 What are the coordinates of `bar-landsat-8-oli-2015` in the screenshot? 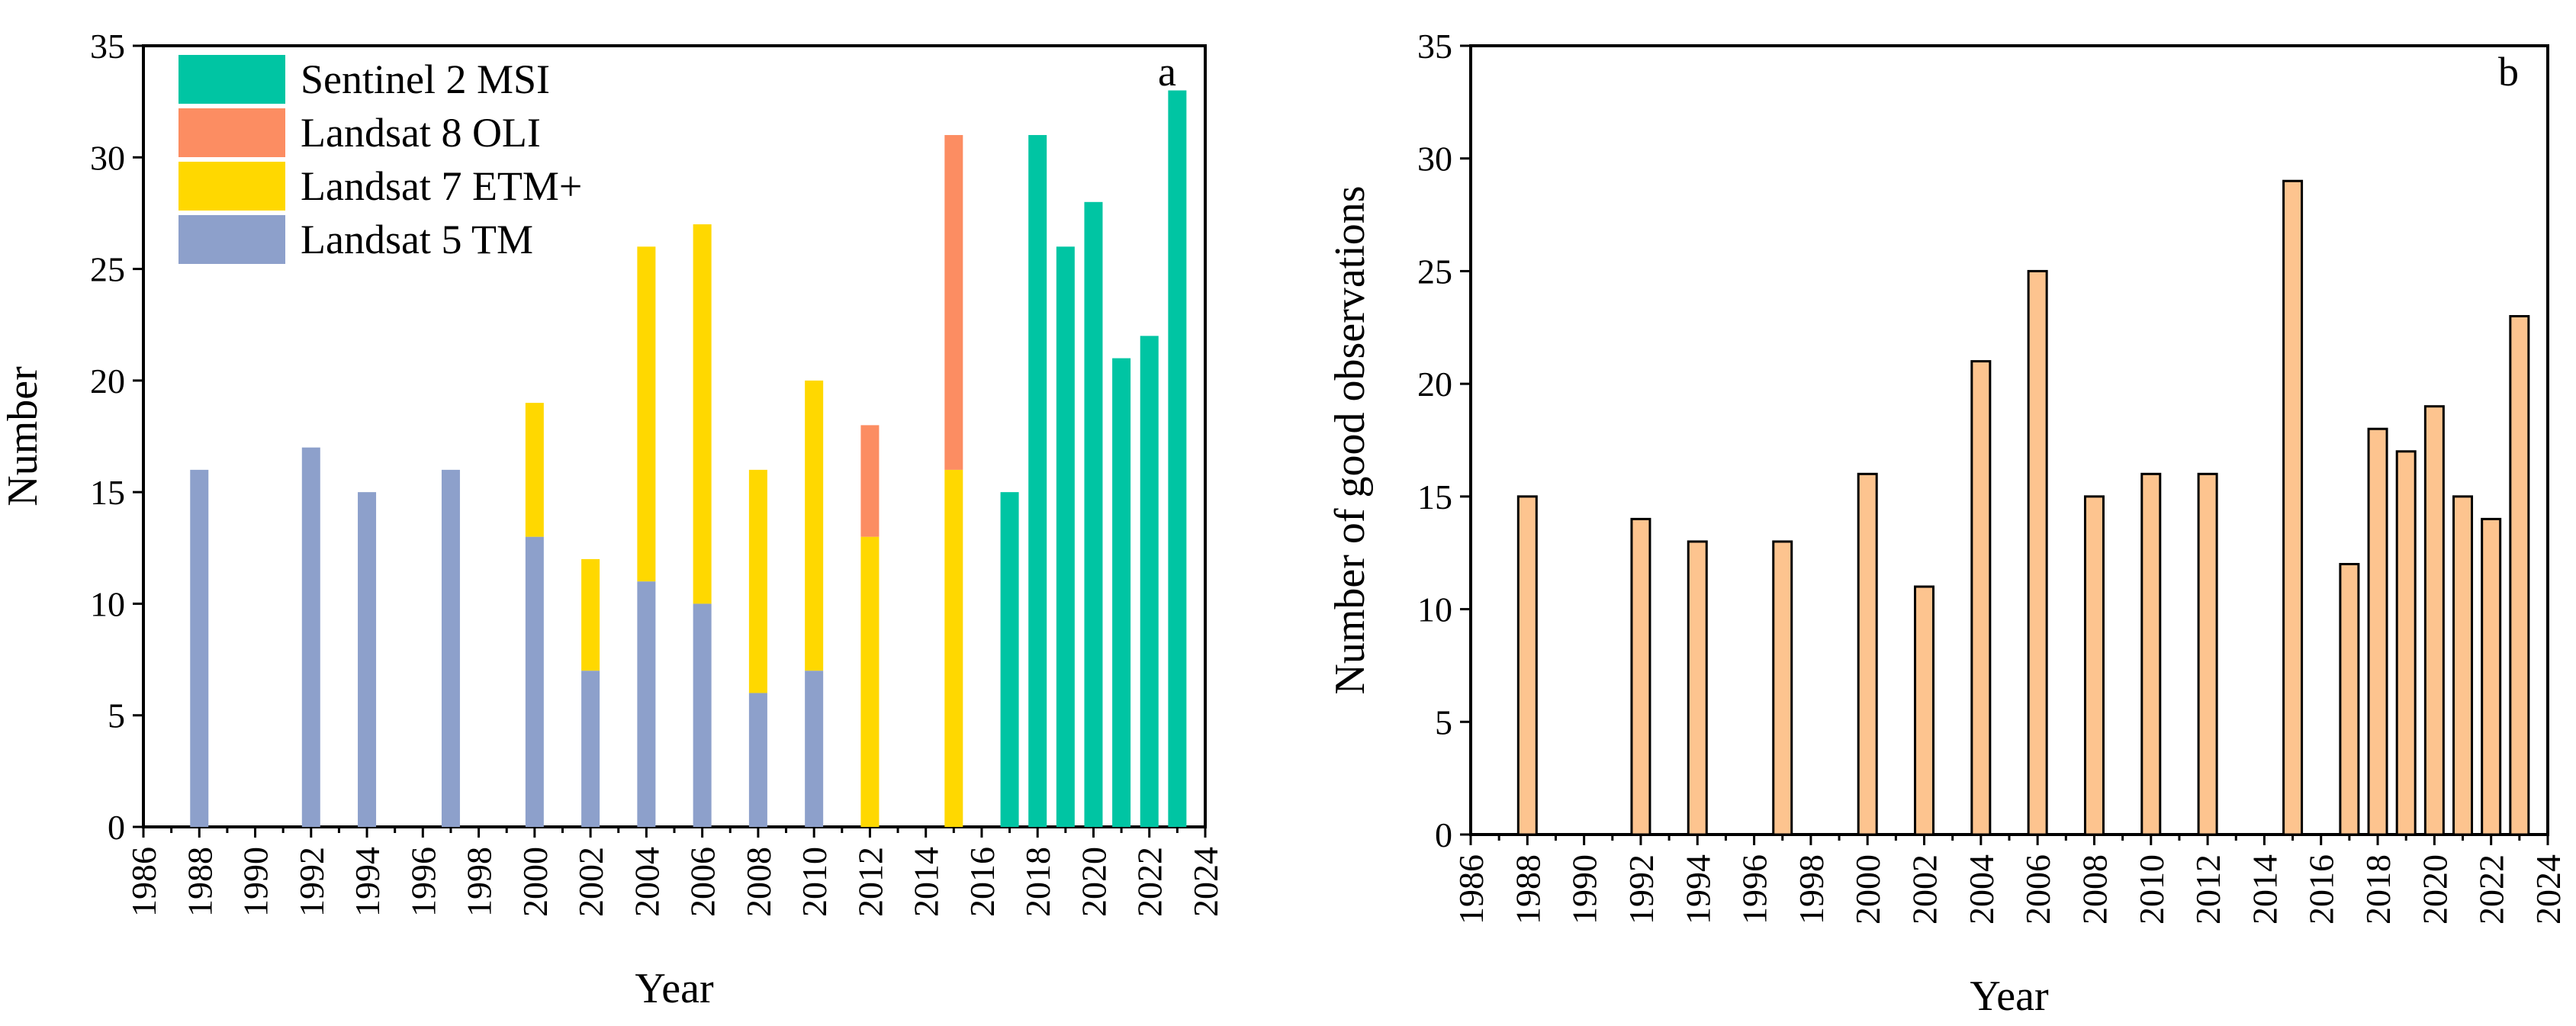 It's located at (953, 302).